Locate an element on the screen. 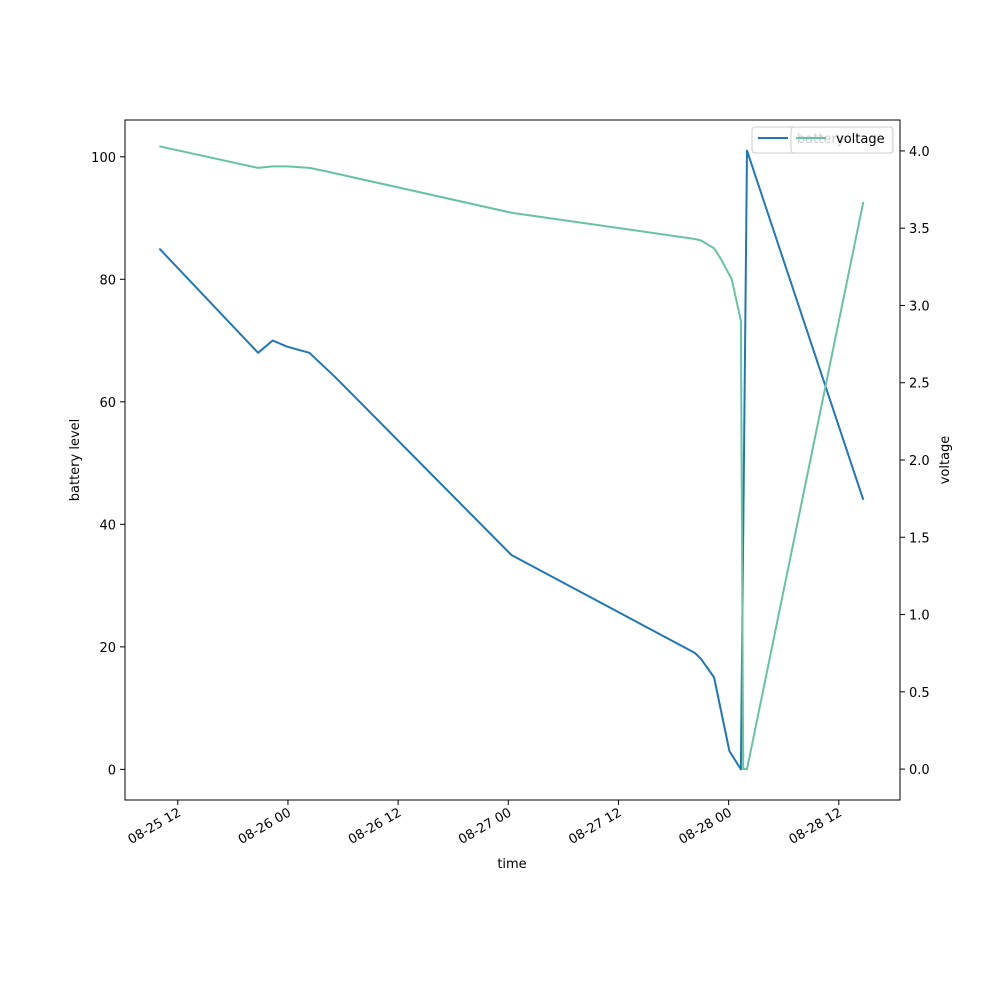 This screenshot has width=1000, height=1000. x-tick-label: 08-26 12 is located at coordinates (375, 826).